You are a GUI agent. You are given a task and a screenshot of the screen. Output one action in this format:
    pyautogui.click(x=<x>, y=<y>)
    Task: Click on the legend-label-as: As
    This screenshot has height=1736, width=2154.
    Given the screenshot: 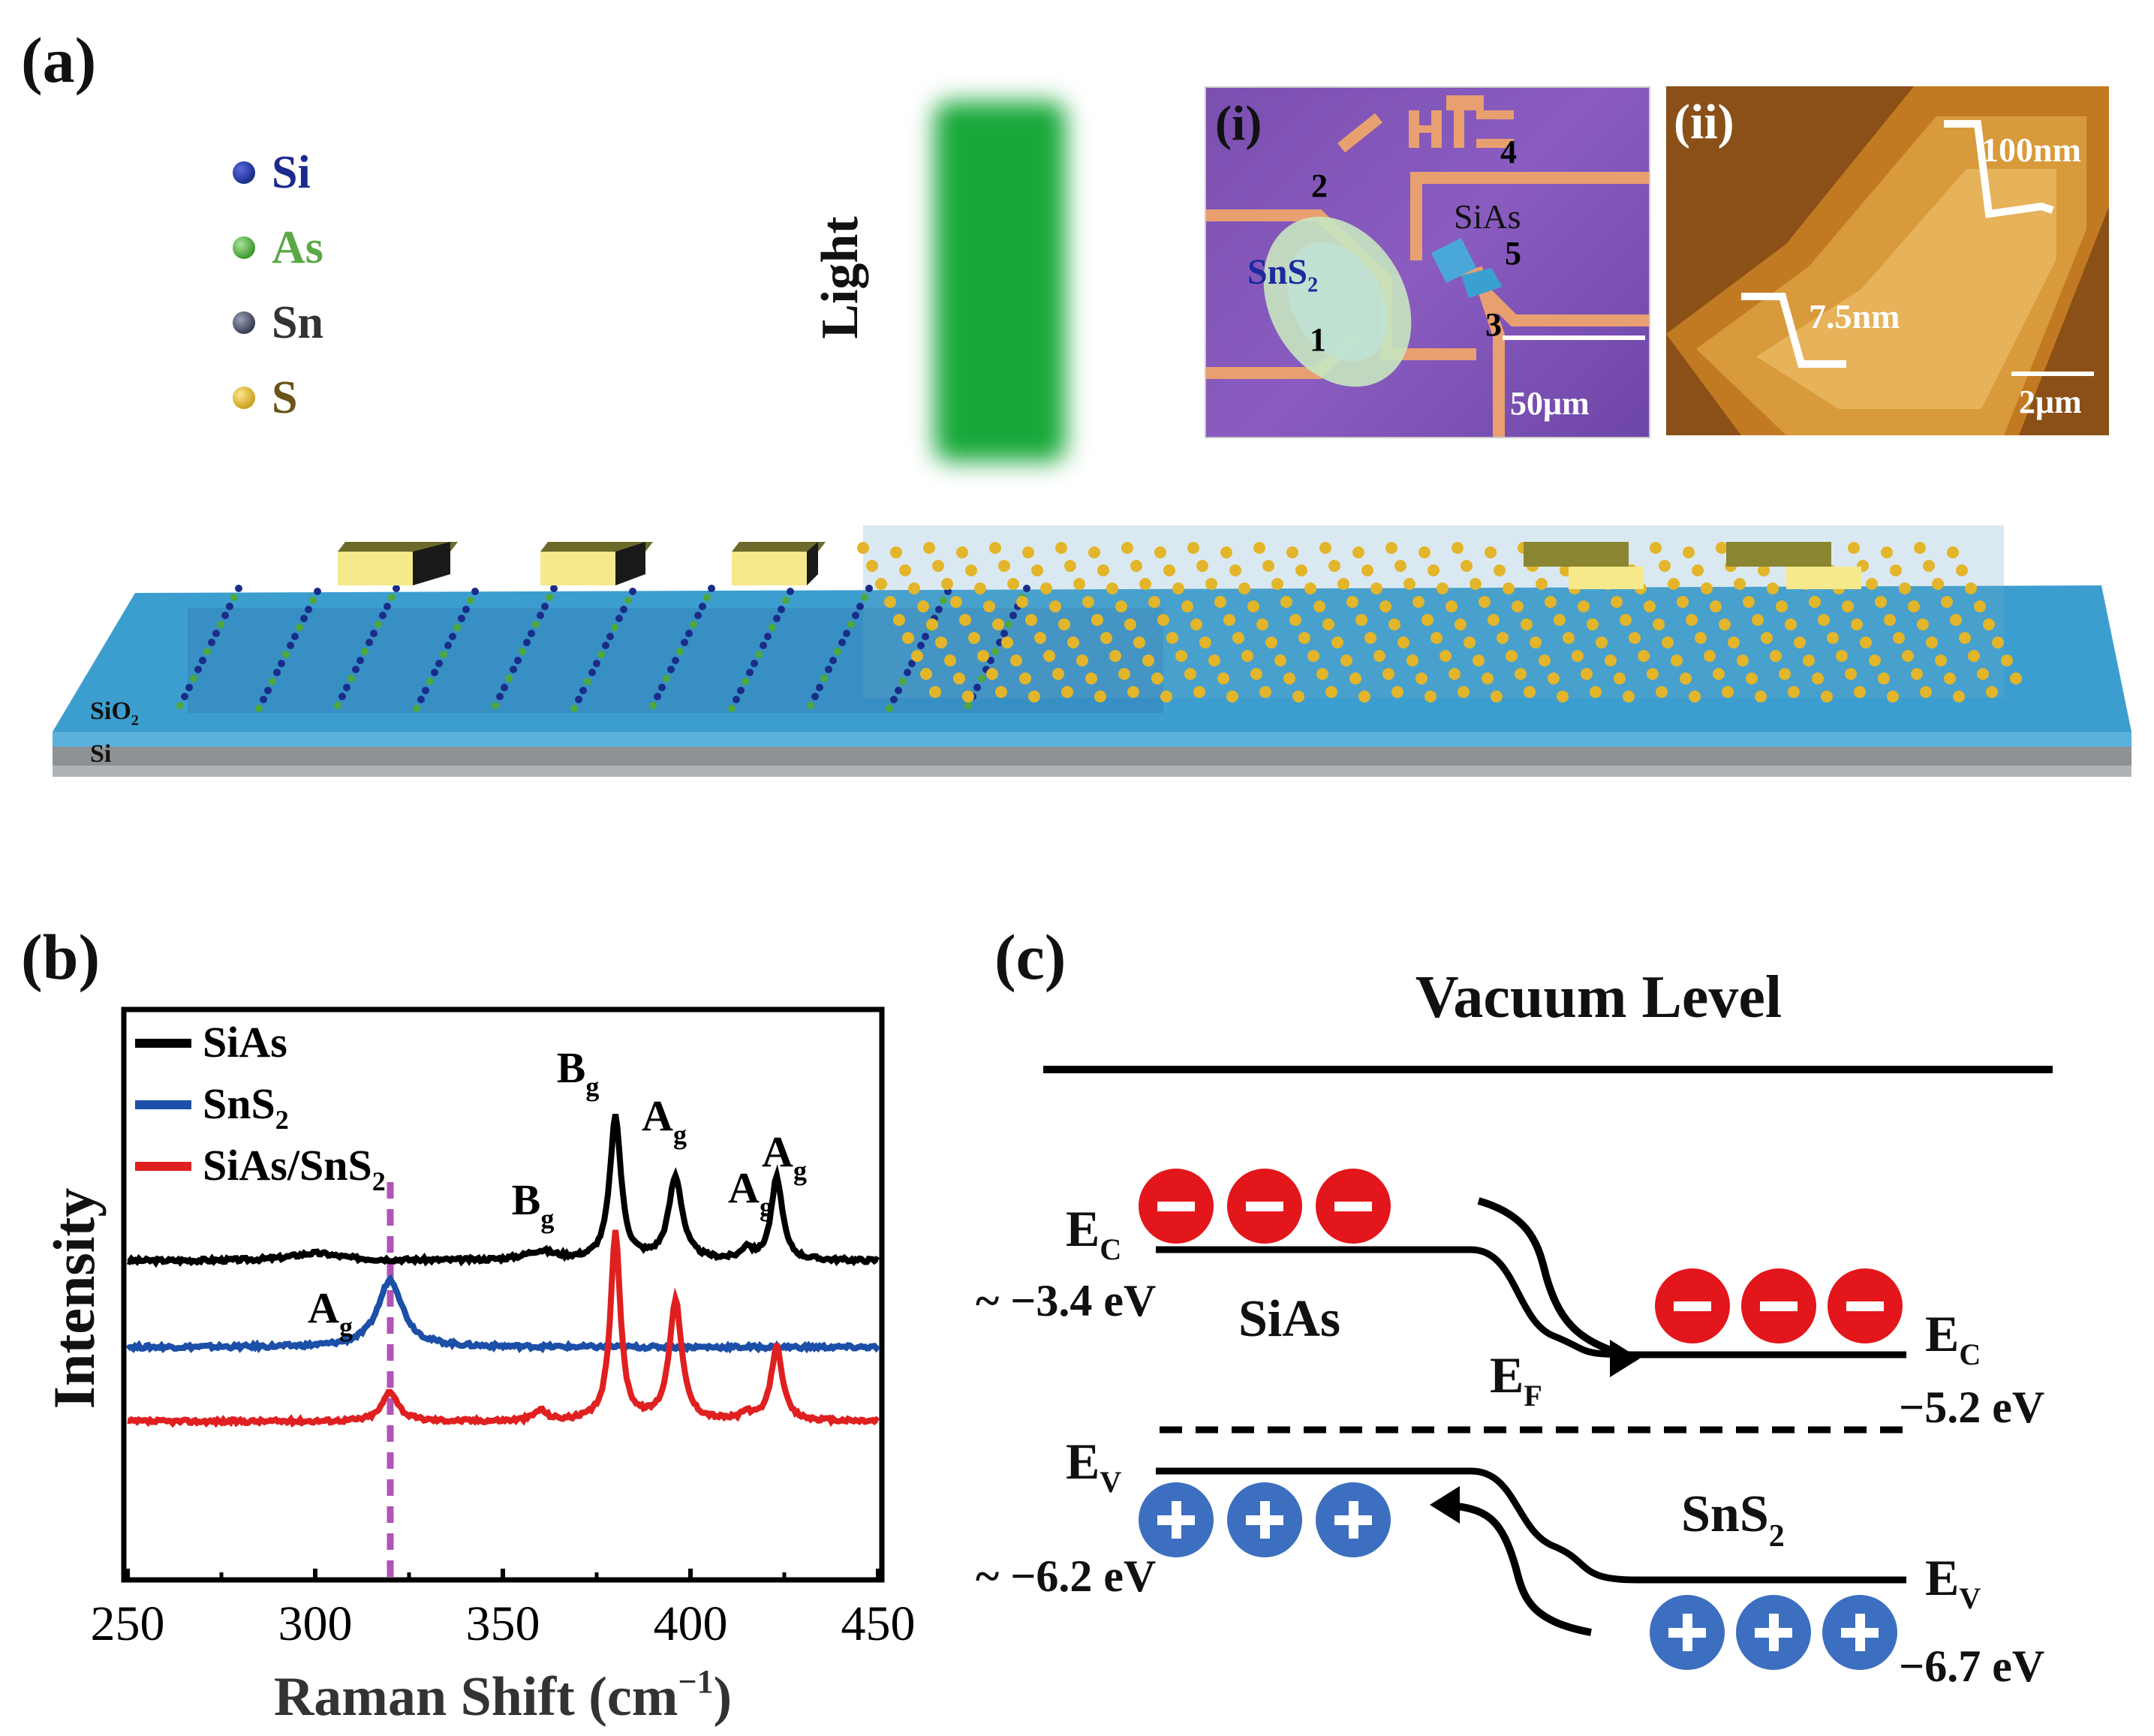 What is the action you would take?
    pyautogui.click(x=297, y=247)
    